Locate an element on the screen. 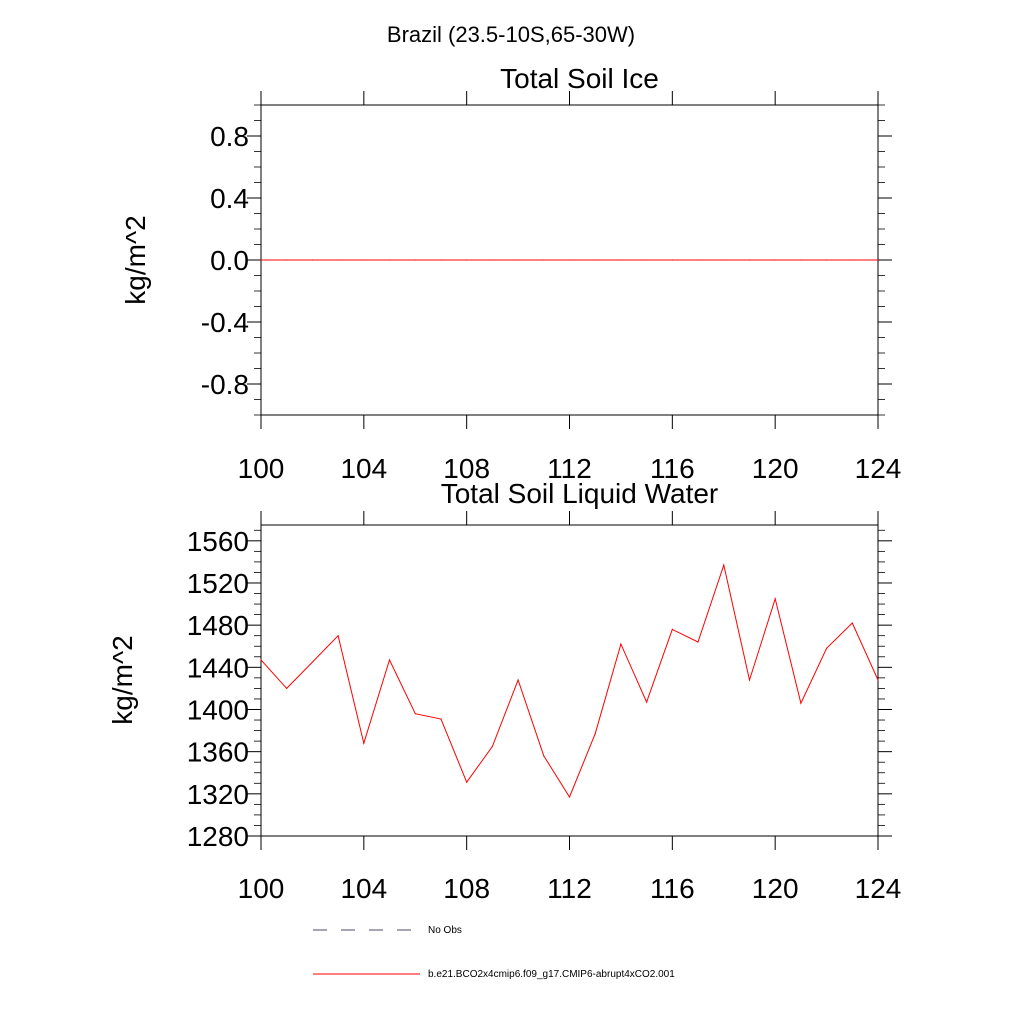 The width and height of the screenshot is (1024, 1024). y-tick-label: 0.4 is located at coordinates (229, 198).